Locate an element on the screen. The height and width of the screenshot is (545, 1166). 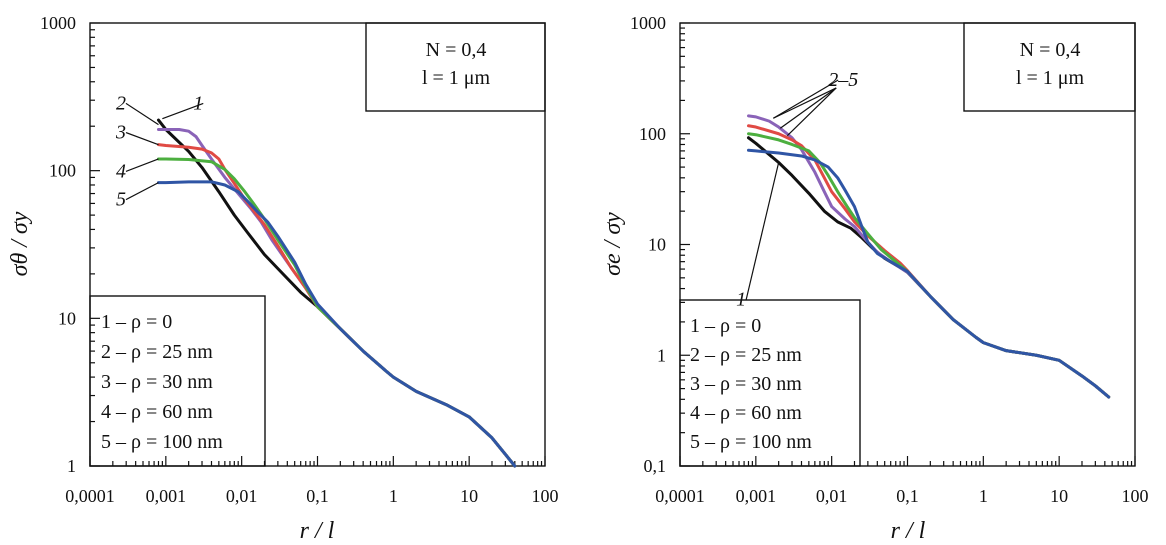
right-curve-label-1: 1 is located at coordinates (741, 300).